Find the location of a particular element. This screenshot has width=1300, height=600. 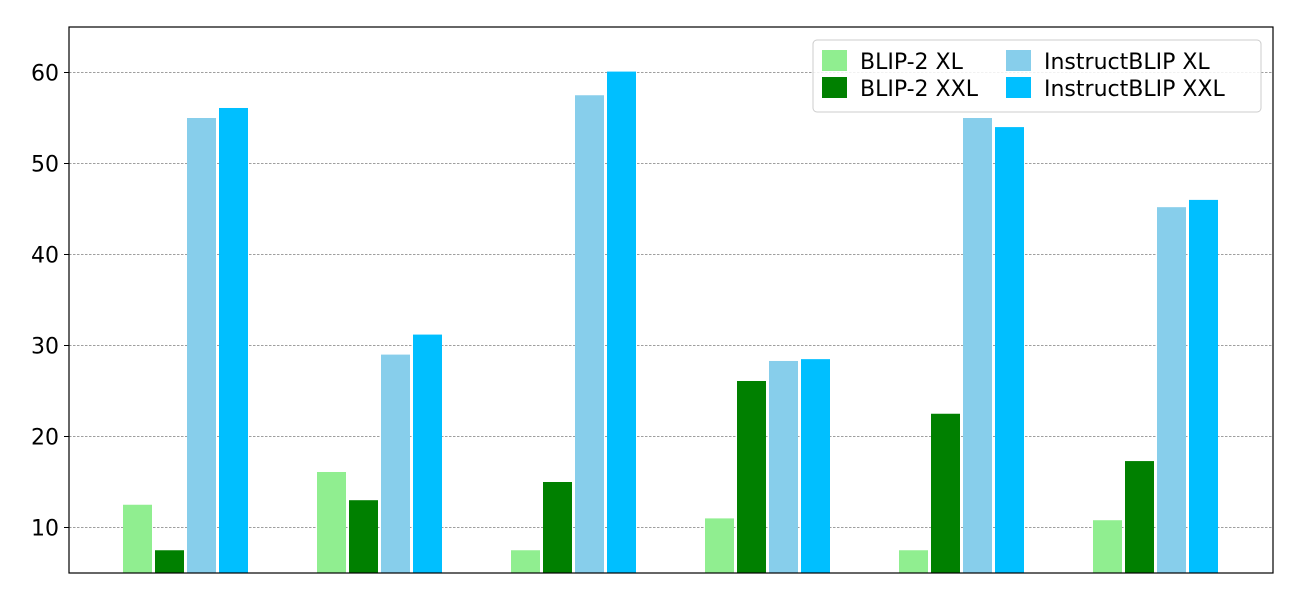

legend-swatch-blip-2-xxl is located at coordinates (834, 87).